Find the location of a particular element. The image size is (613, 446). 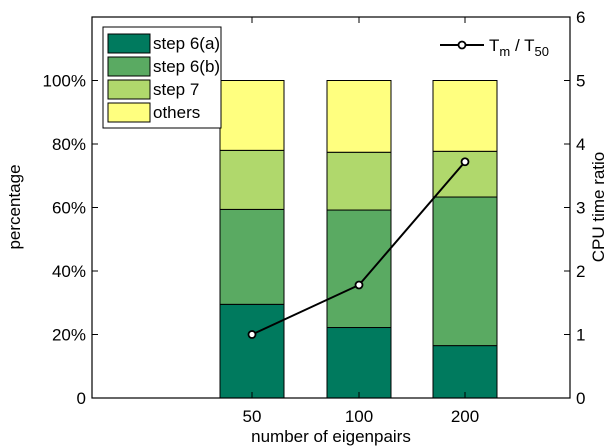

line-layer is located at coordinates (358, 248).